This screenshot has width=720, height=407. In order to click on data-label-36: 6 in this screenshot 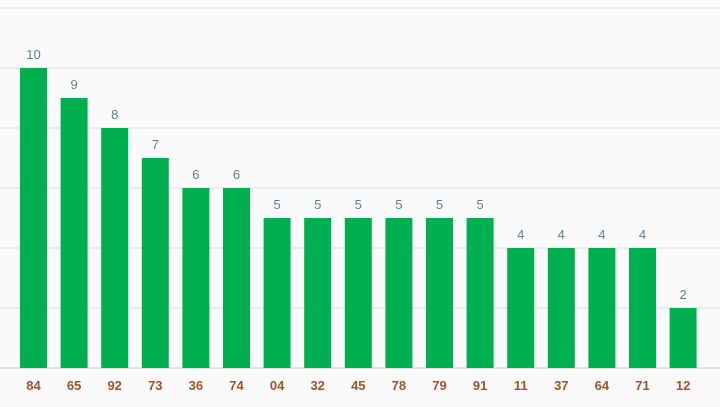, I will do `click(195, 174)`.